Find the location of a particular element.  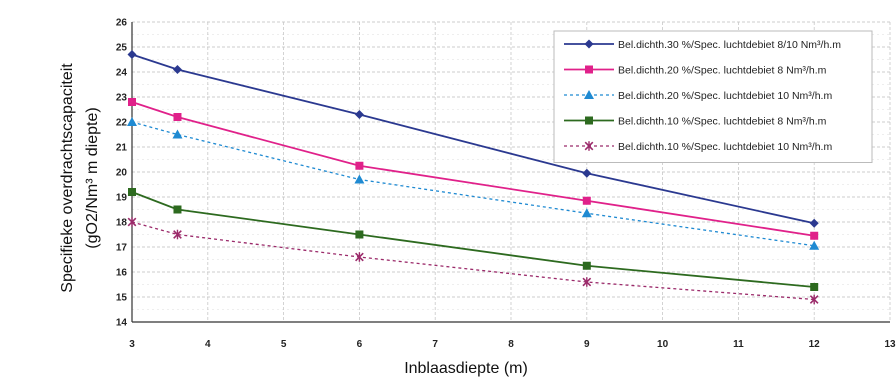

x-tick-labels: 3 4 5 6 7 8 9 10 11 12 13 is located at coordinates (512, 344).